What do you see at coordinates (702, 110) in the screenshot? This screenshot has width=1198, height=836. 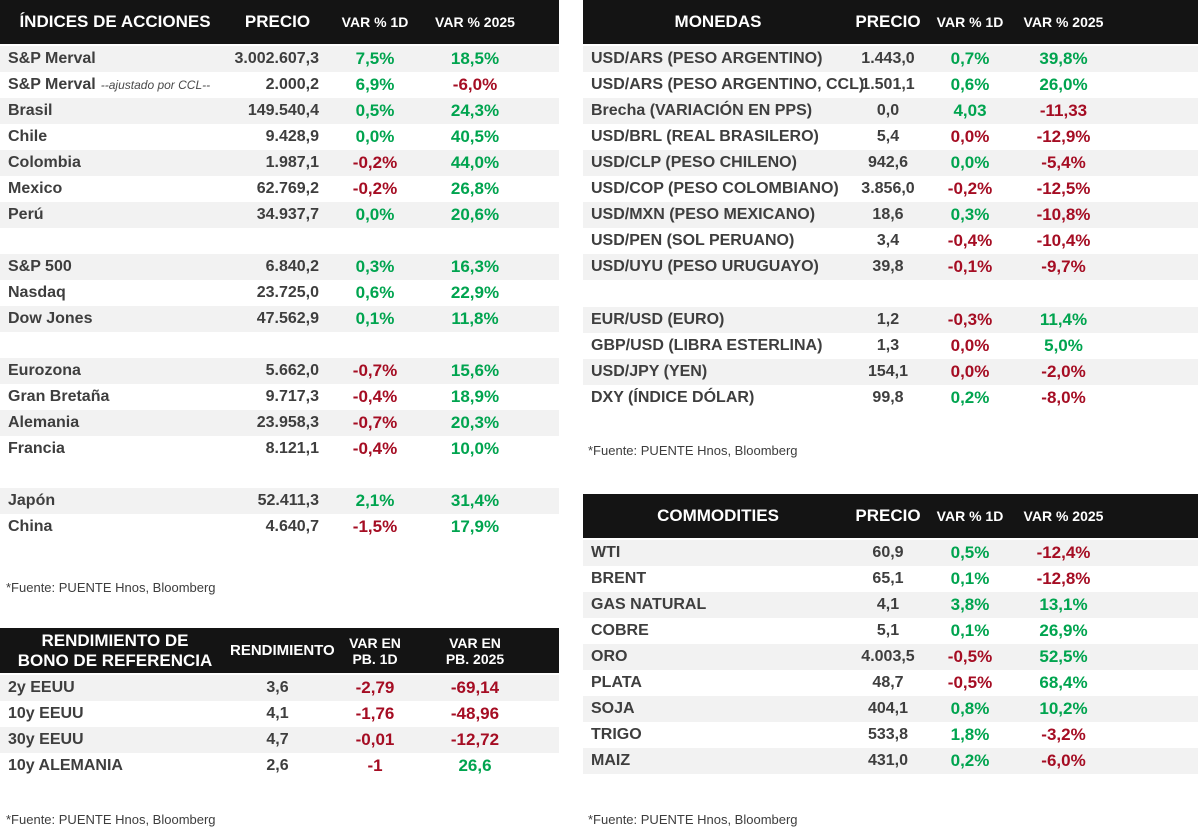 I see `row-label: Brecha (VARIACIÓN EN PPS)` at bounding box center [702, 110].